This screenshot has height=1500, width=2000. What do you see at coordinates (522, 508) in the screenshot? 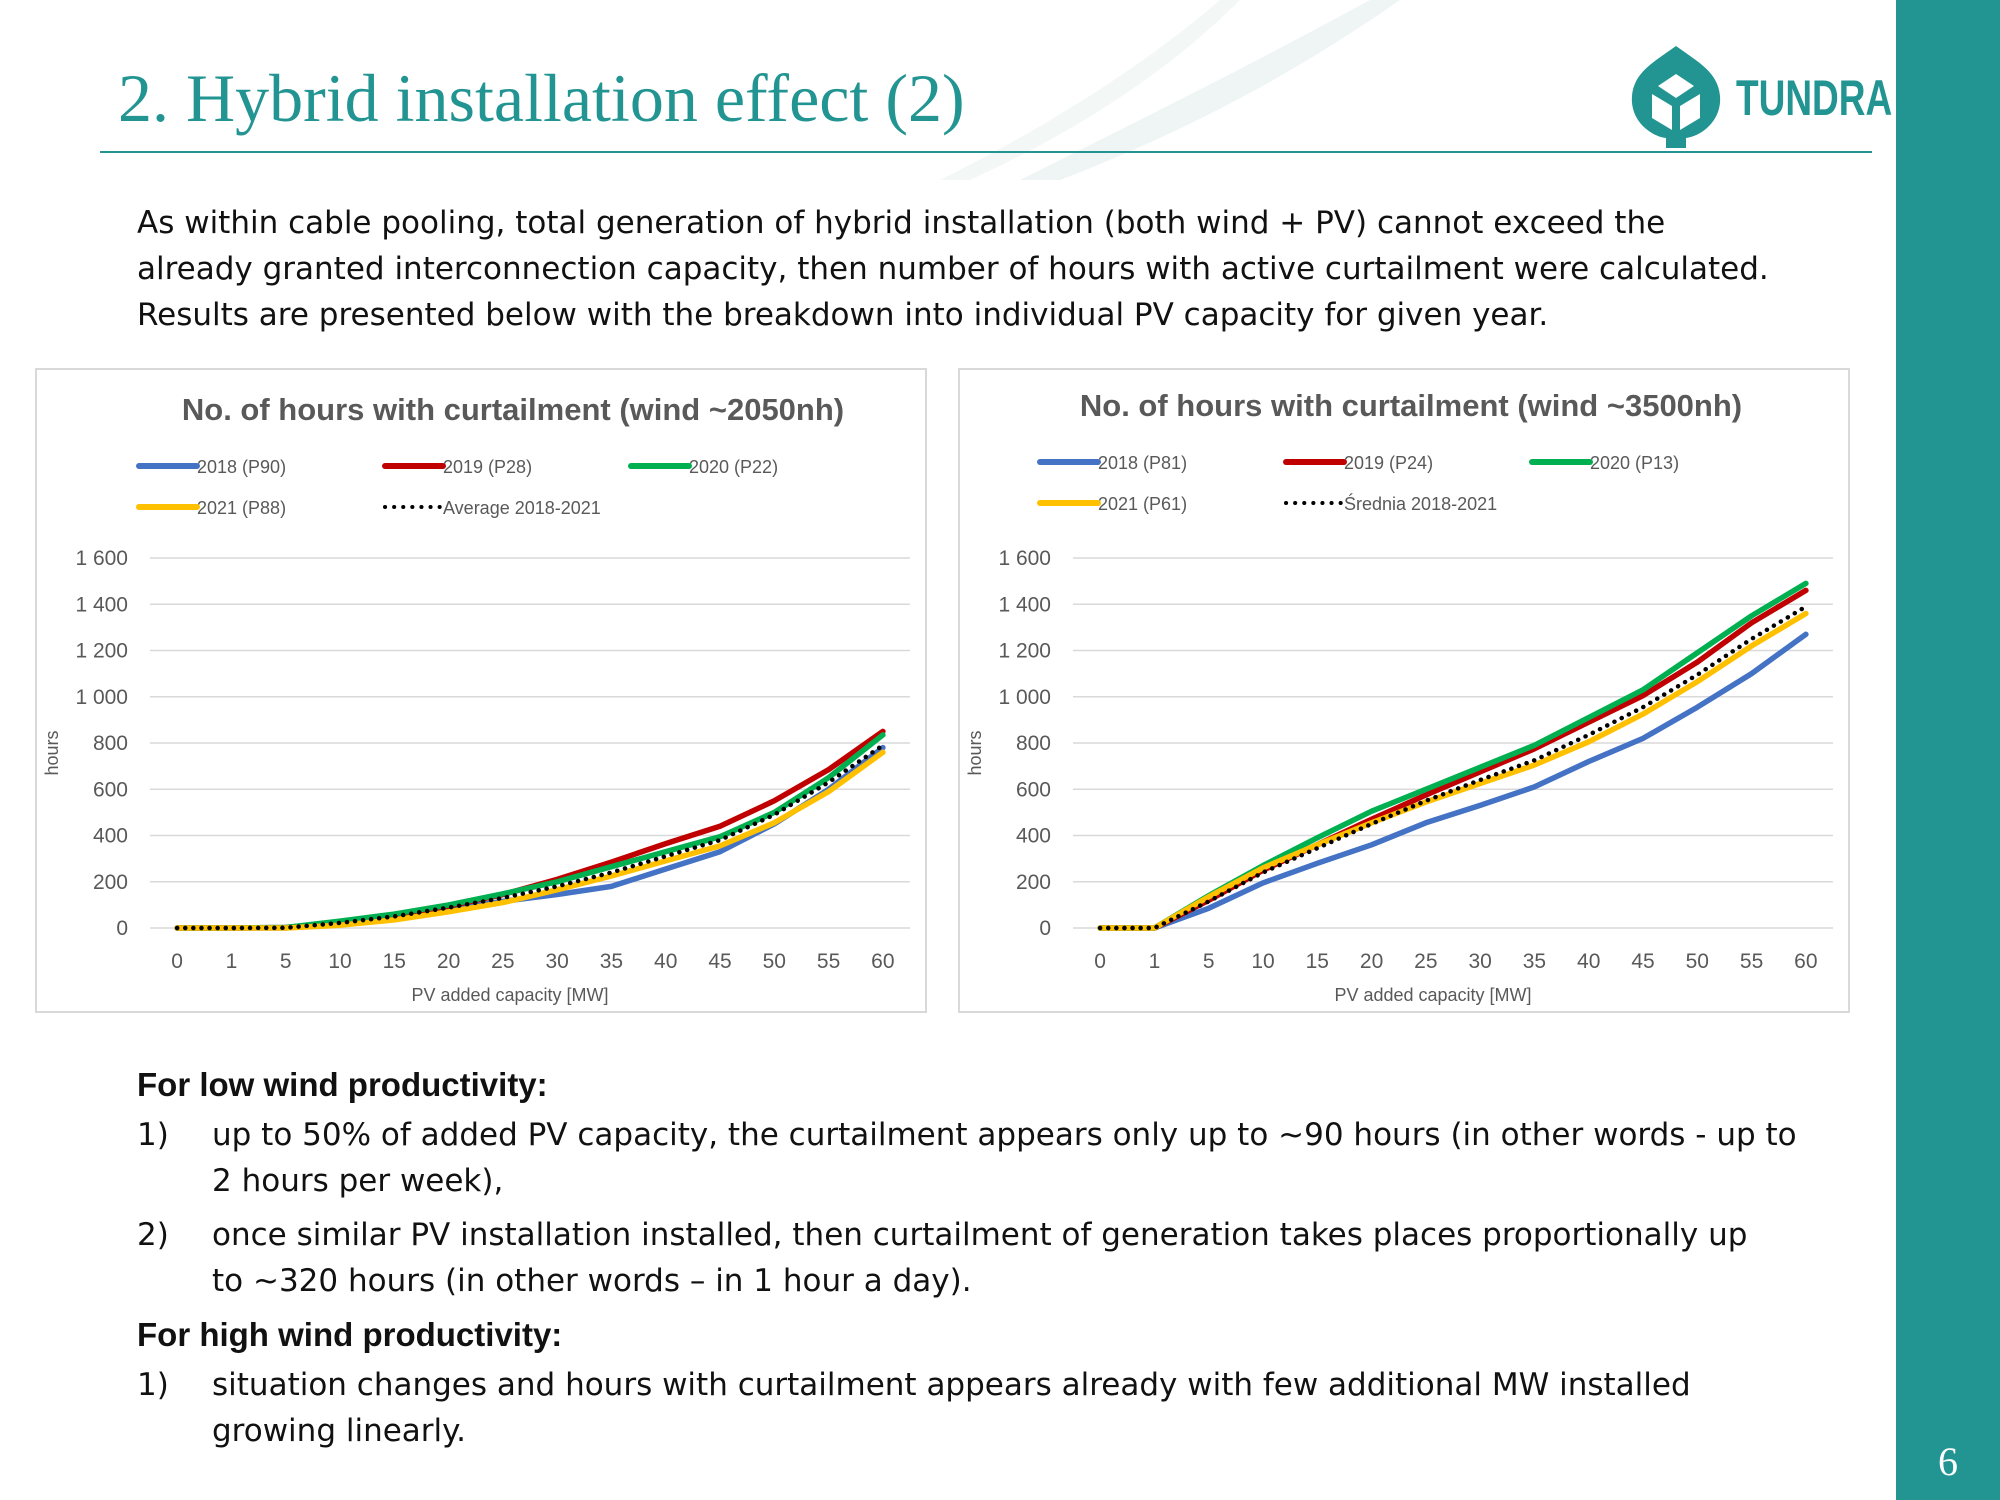
I see `legend-label: Average 2018-2021` at bounding box center [522, 508].